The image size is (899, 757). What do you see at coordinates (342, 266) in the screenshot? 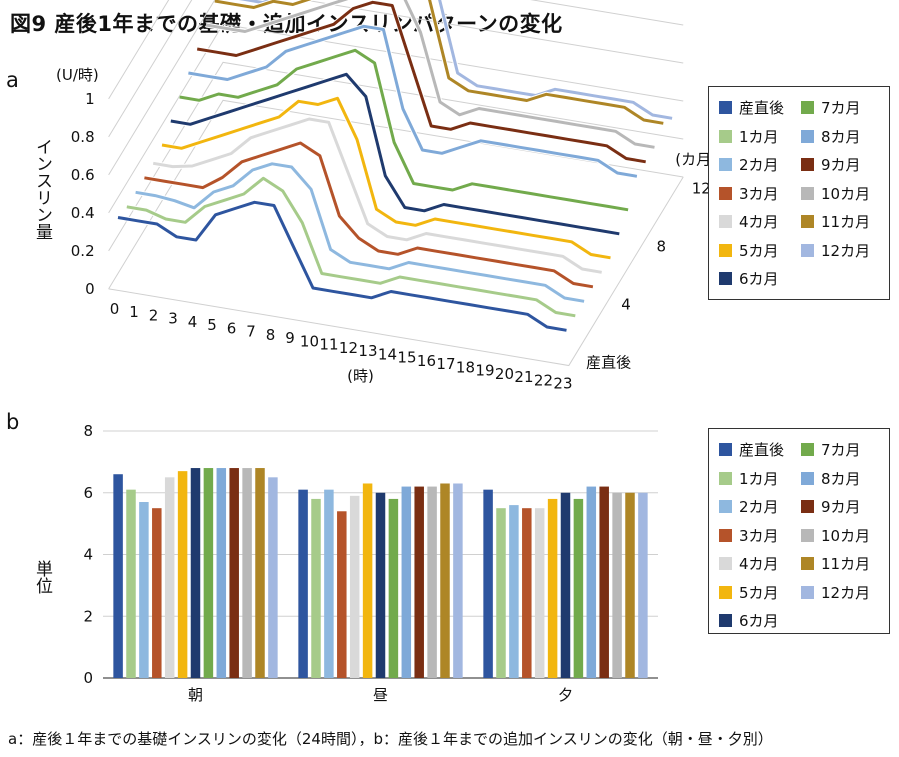
I see `series-line-産直後` at bounding box center [342, 266].